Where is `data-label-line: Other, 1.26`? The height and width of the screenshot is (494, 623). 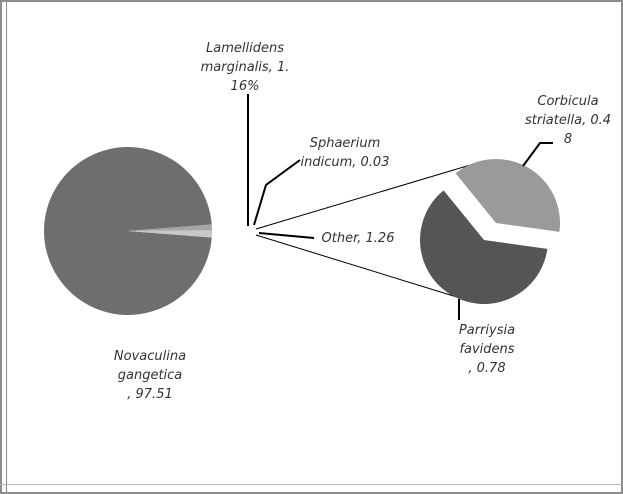 data-label-line: Other, 1.26 is located at coordinates (358, 238).